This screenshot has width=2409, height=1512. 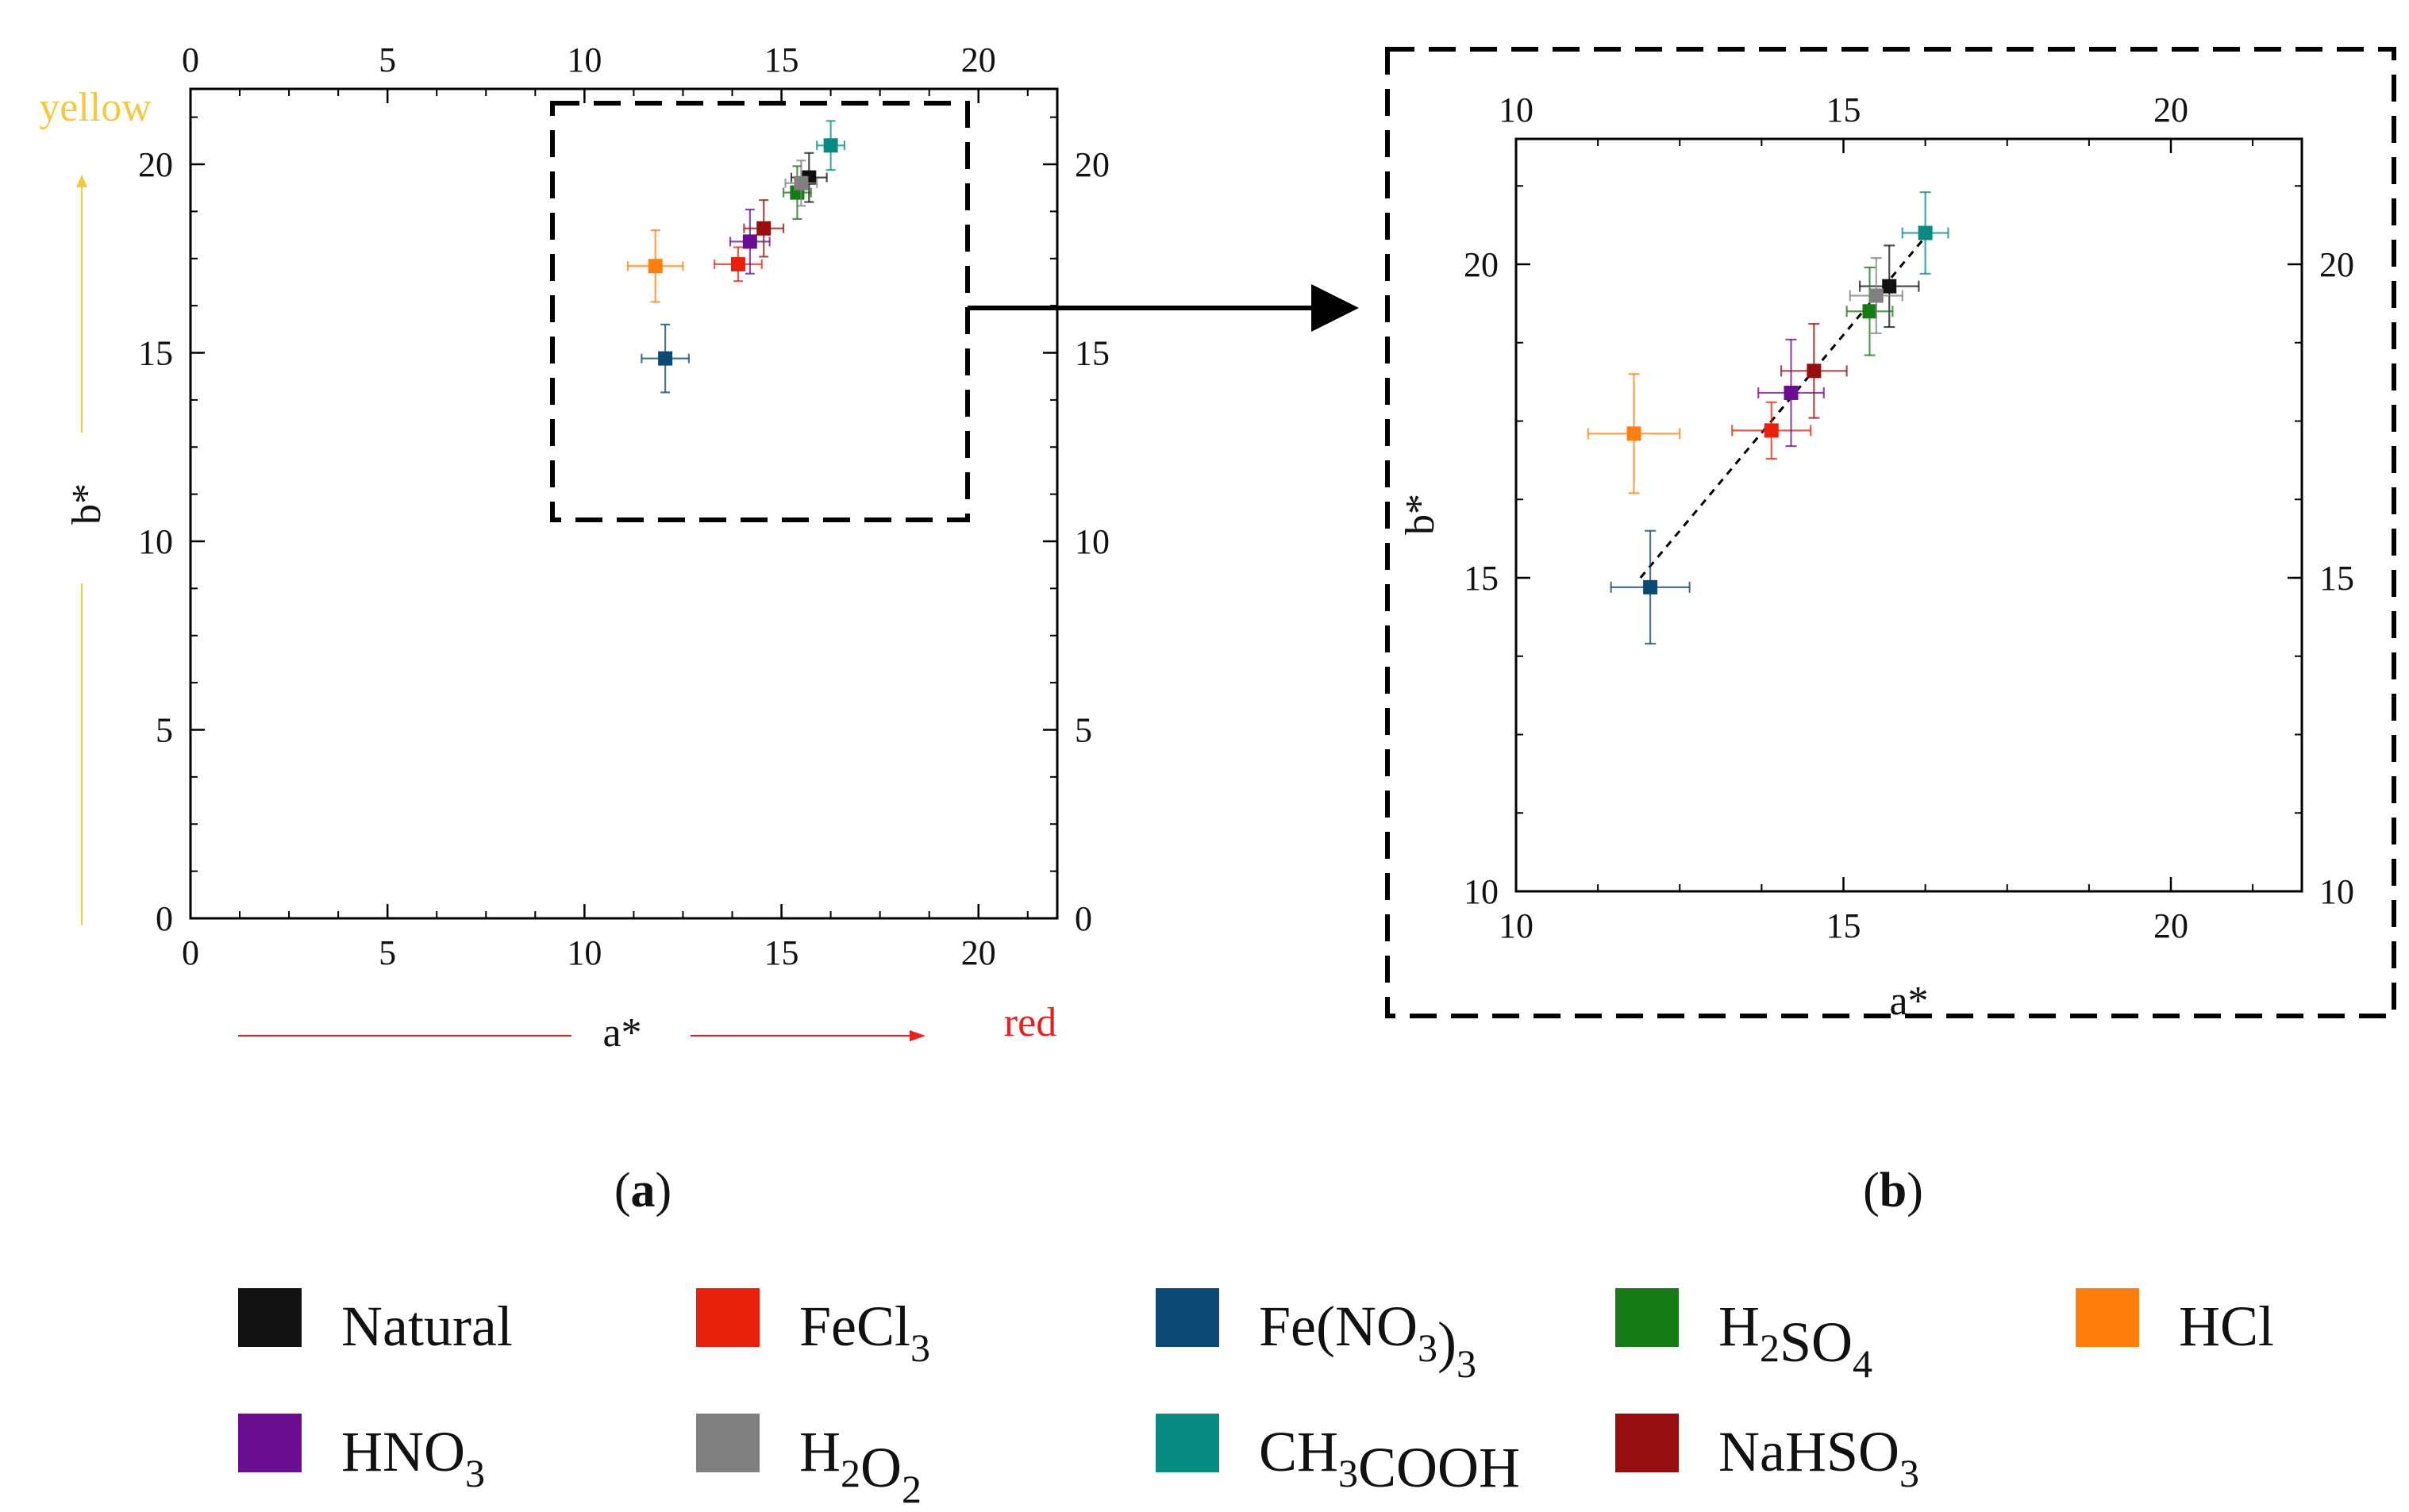 I want to click on panel-a-points, so click(x=736, y=257).